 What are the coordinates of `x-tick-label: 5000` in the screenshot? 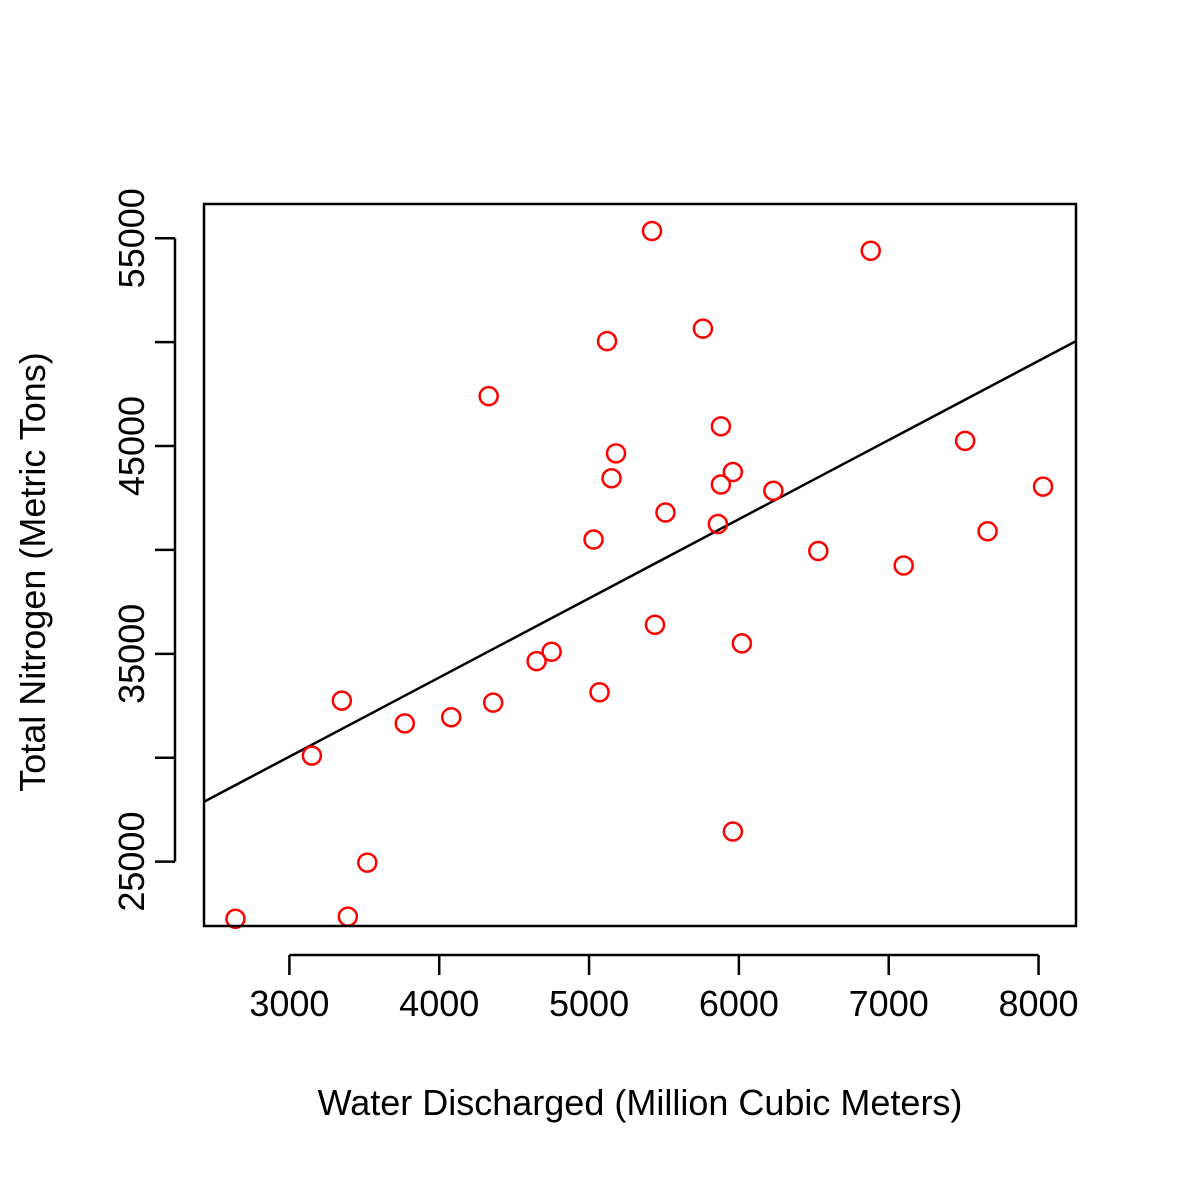 It's located at (589, 1003).